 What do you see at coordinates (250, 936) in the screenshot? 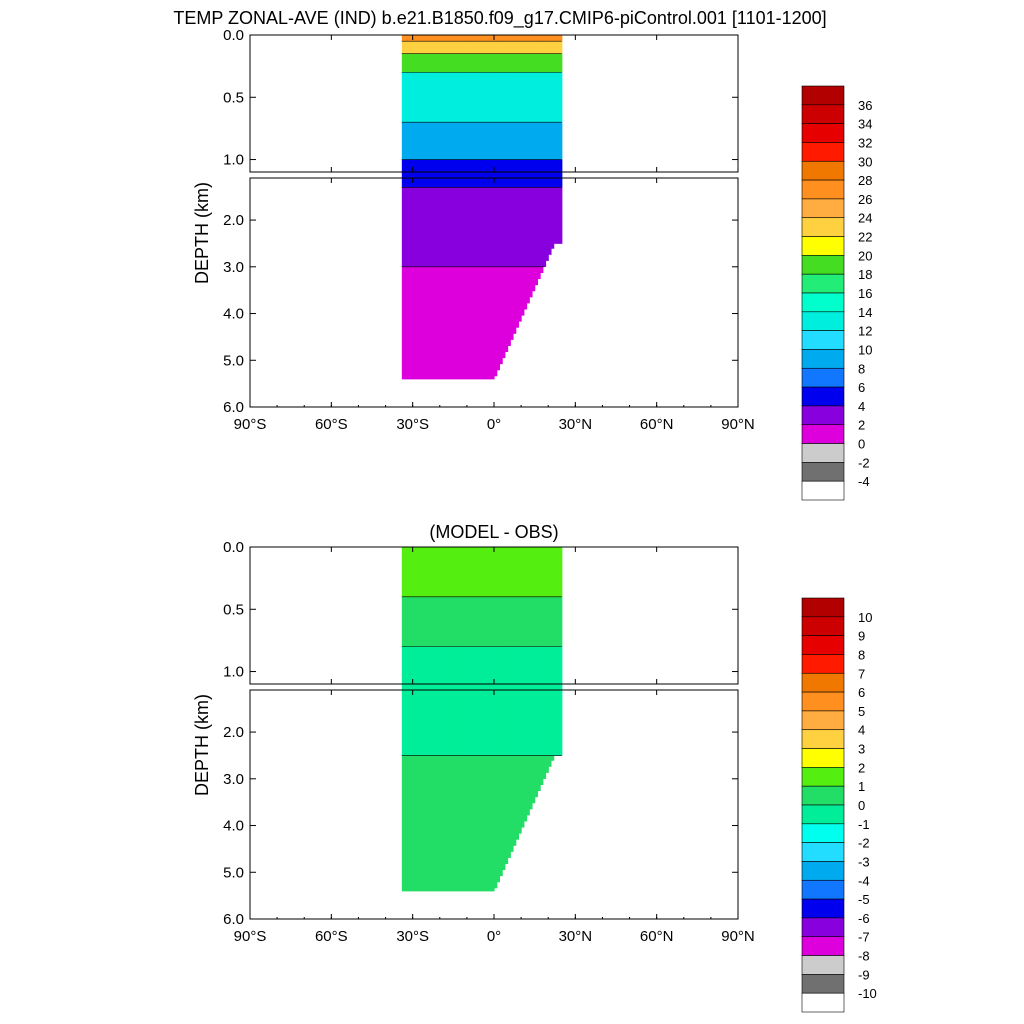
I see `x-tick-label: 90°S` at bounding box center [250, 936].